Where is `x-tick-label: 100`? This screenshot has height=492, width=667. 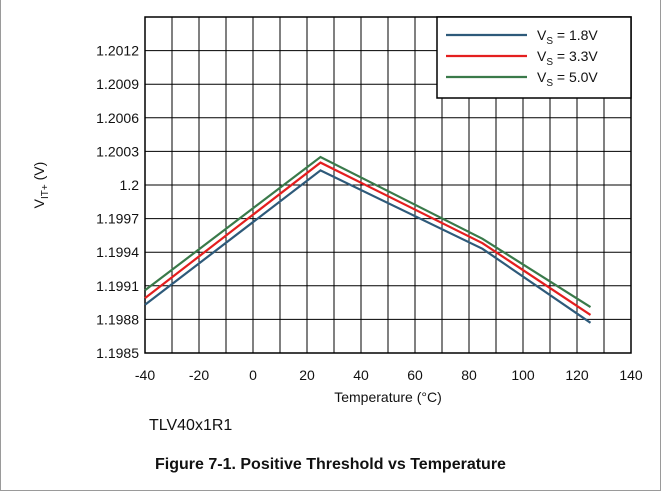 x-tick-label: 100 is located at coordinates (523, 375).